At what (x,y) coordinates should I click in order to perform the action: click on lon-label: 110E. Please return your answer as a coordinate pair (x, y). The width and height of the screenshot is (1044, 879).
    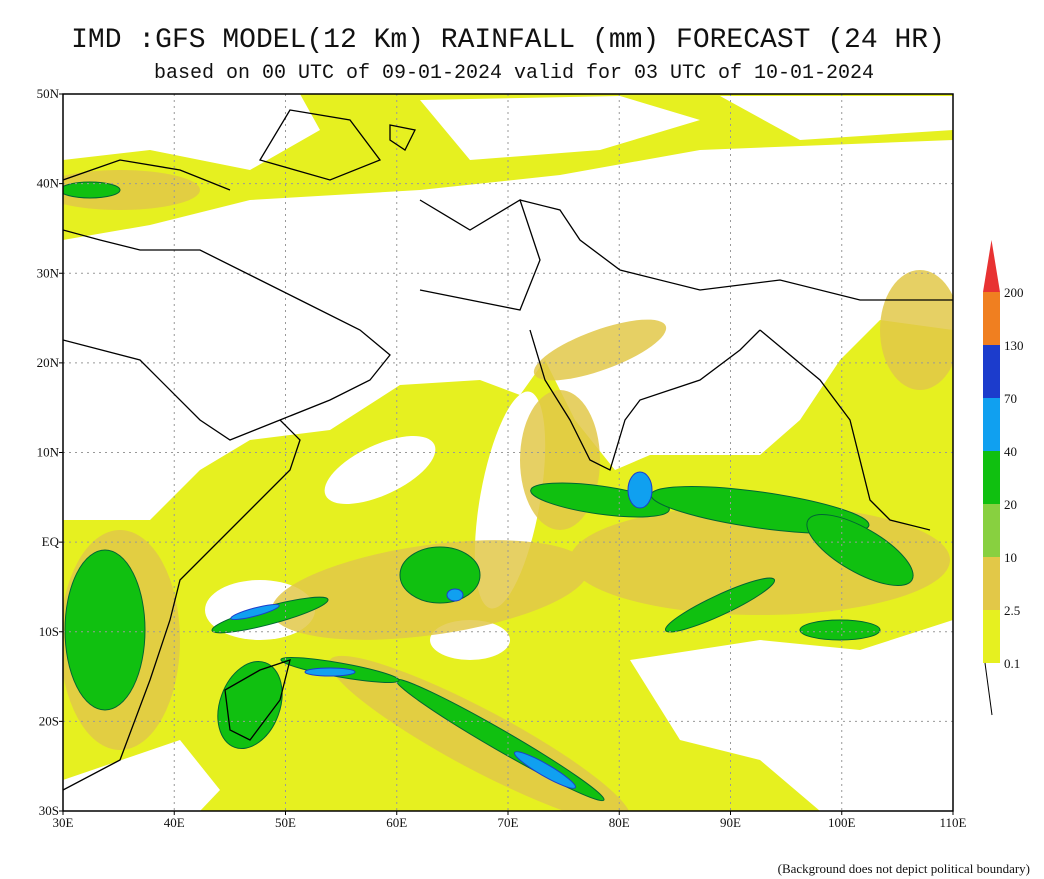
    Looking at the image, I should click on (953, 822).